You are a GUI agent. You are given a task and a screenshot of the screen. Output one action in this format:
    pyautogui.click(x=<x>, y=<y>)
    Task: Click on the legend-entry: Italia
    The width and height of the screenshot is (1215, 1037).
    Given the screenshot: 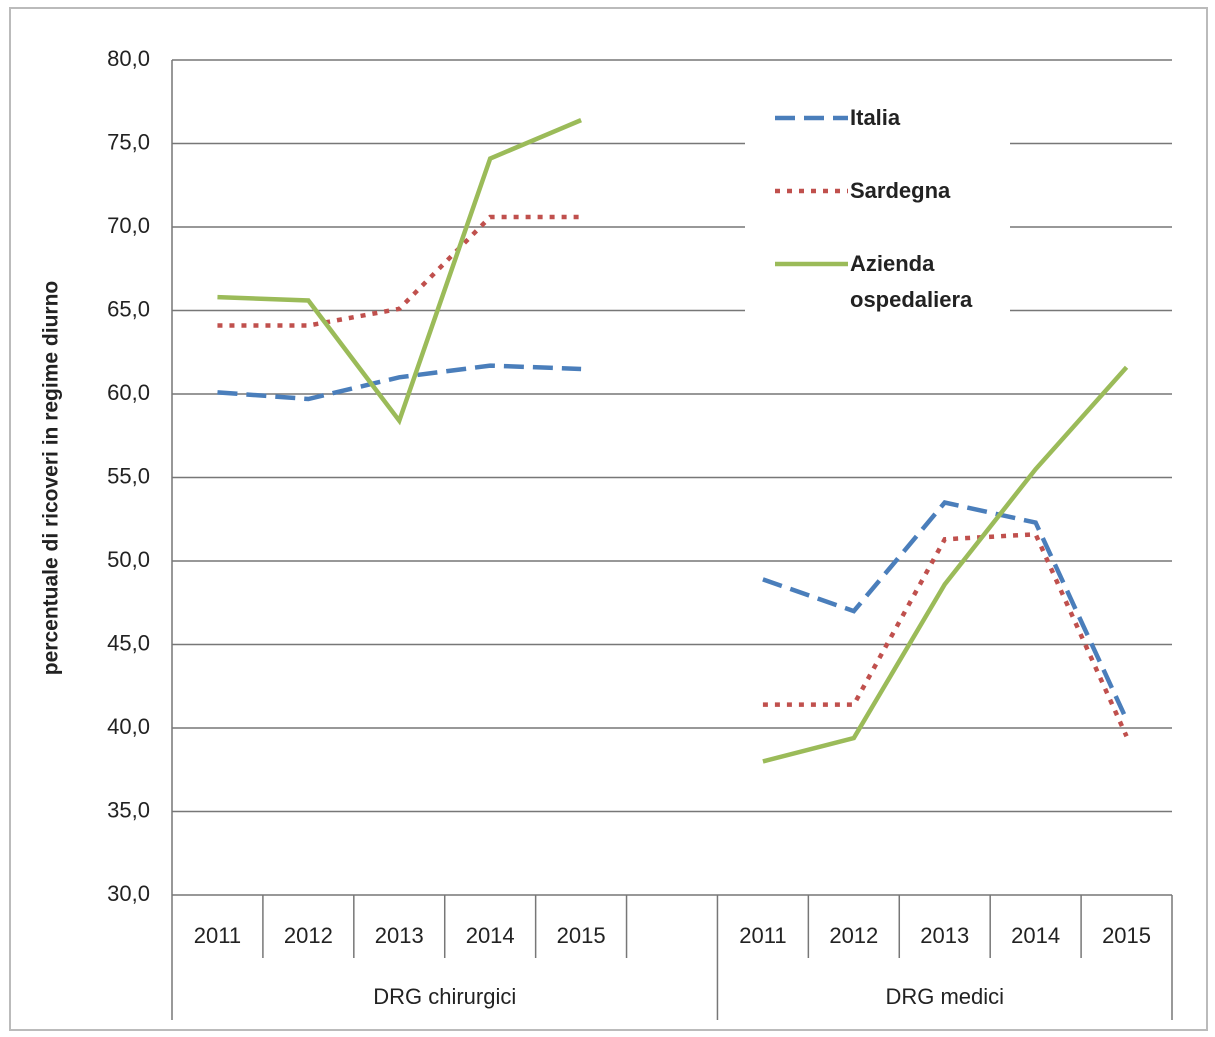 What is the action you would take?
    pyautogui.click(x=875, y=117)
    